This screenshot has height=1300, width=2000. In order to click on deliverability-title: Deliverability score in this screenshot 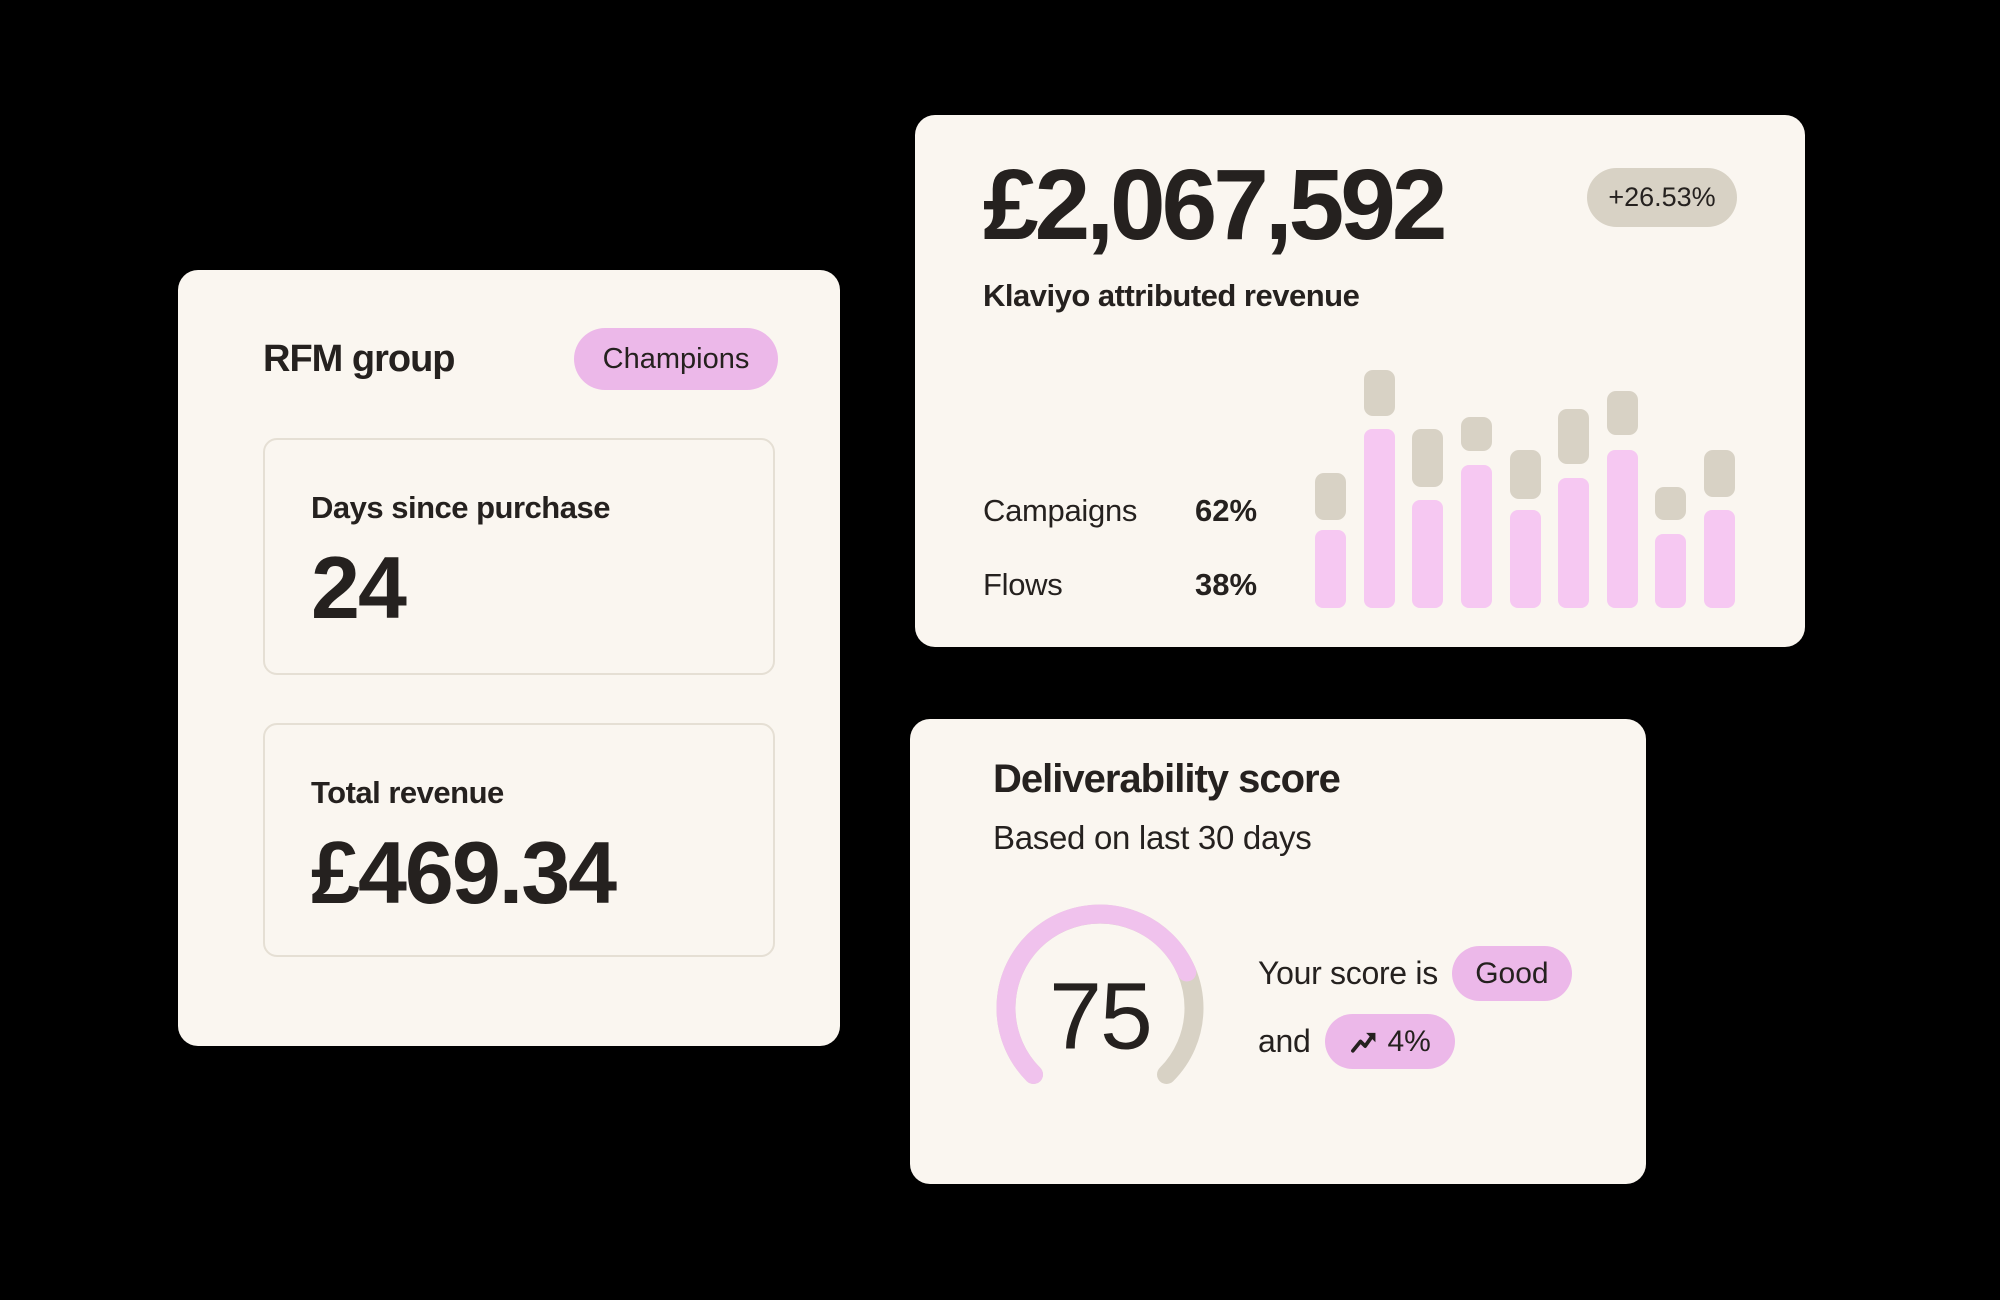, I will do `click(1167, 779)`.